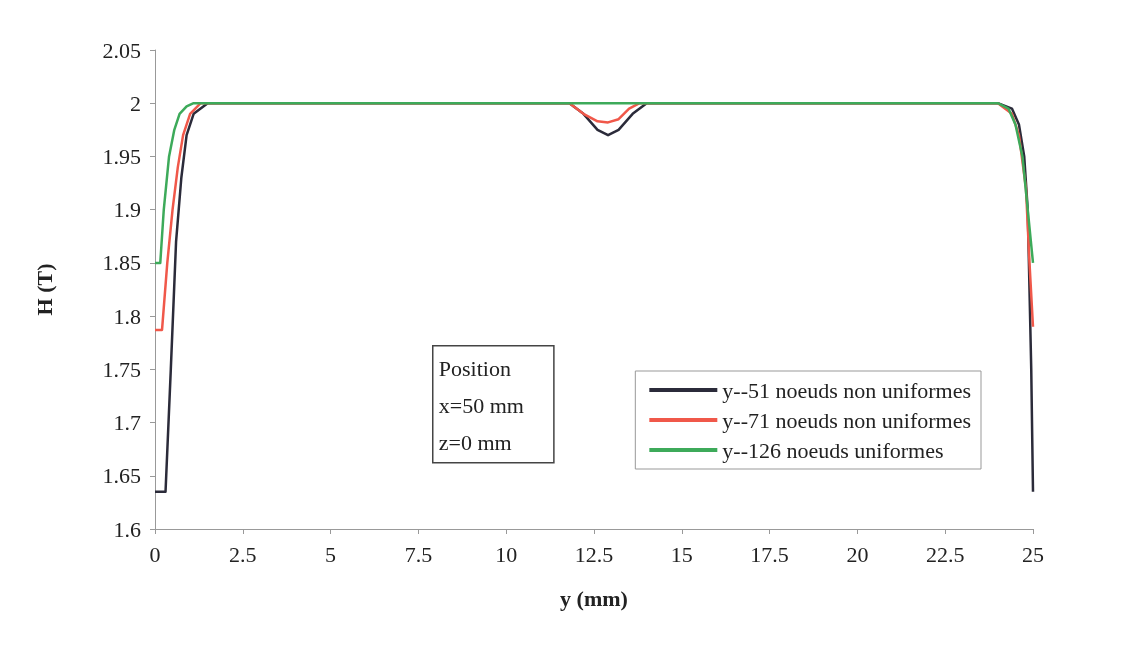 The height and width of the screenshot is (649, 1141). What do you see at coordinates (594, 598) in the screenshot?
I see `x-axis-title: y (mm)` at bounding box center [594, 598].